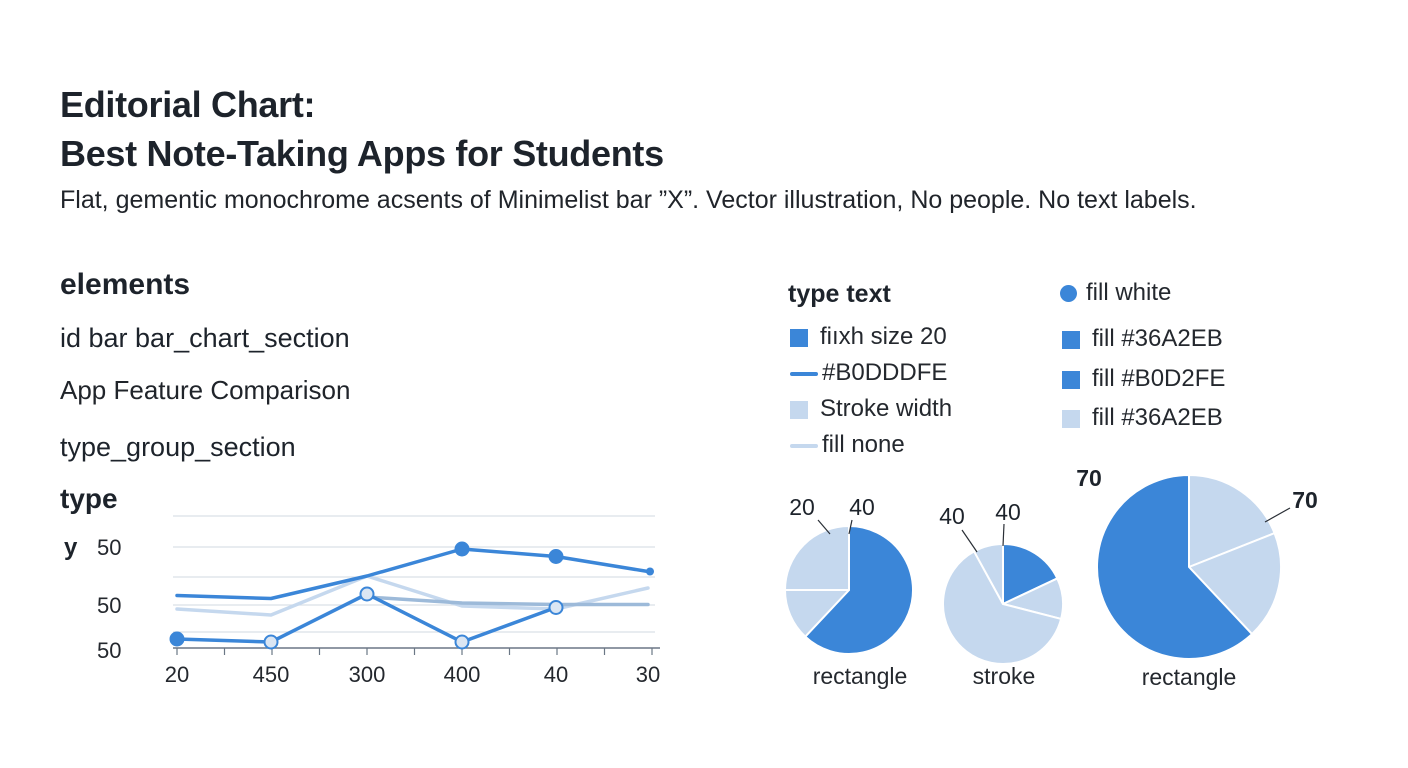  Describe the element at coordinates (205, 338) in the screenshot. I see `label-id-bar: id bar bar_chart_section` at that location.